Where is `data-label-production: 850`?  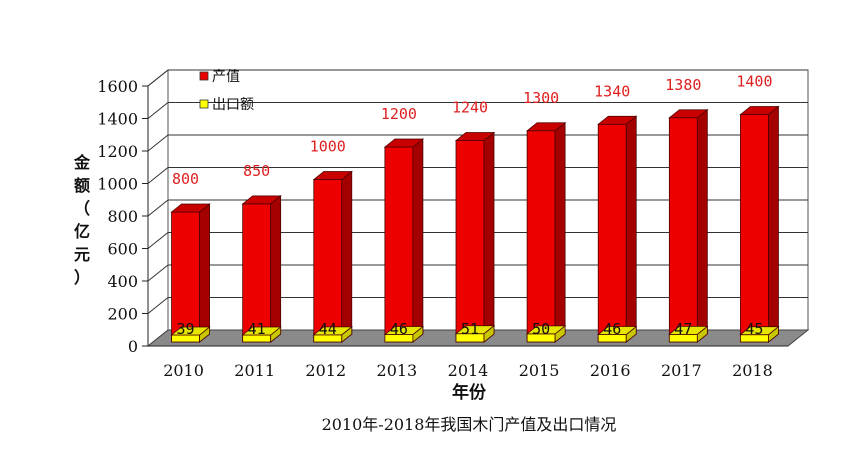
data-label-production: 850 is located at coordinates (256, 171).